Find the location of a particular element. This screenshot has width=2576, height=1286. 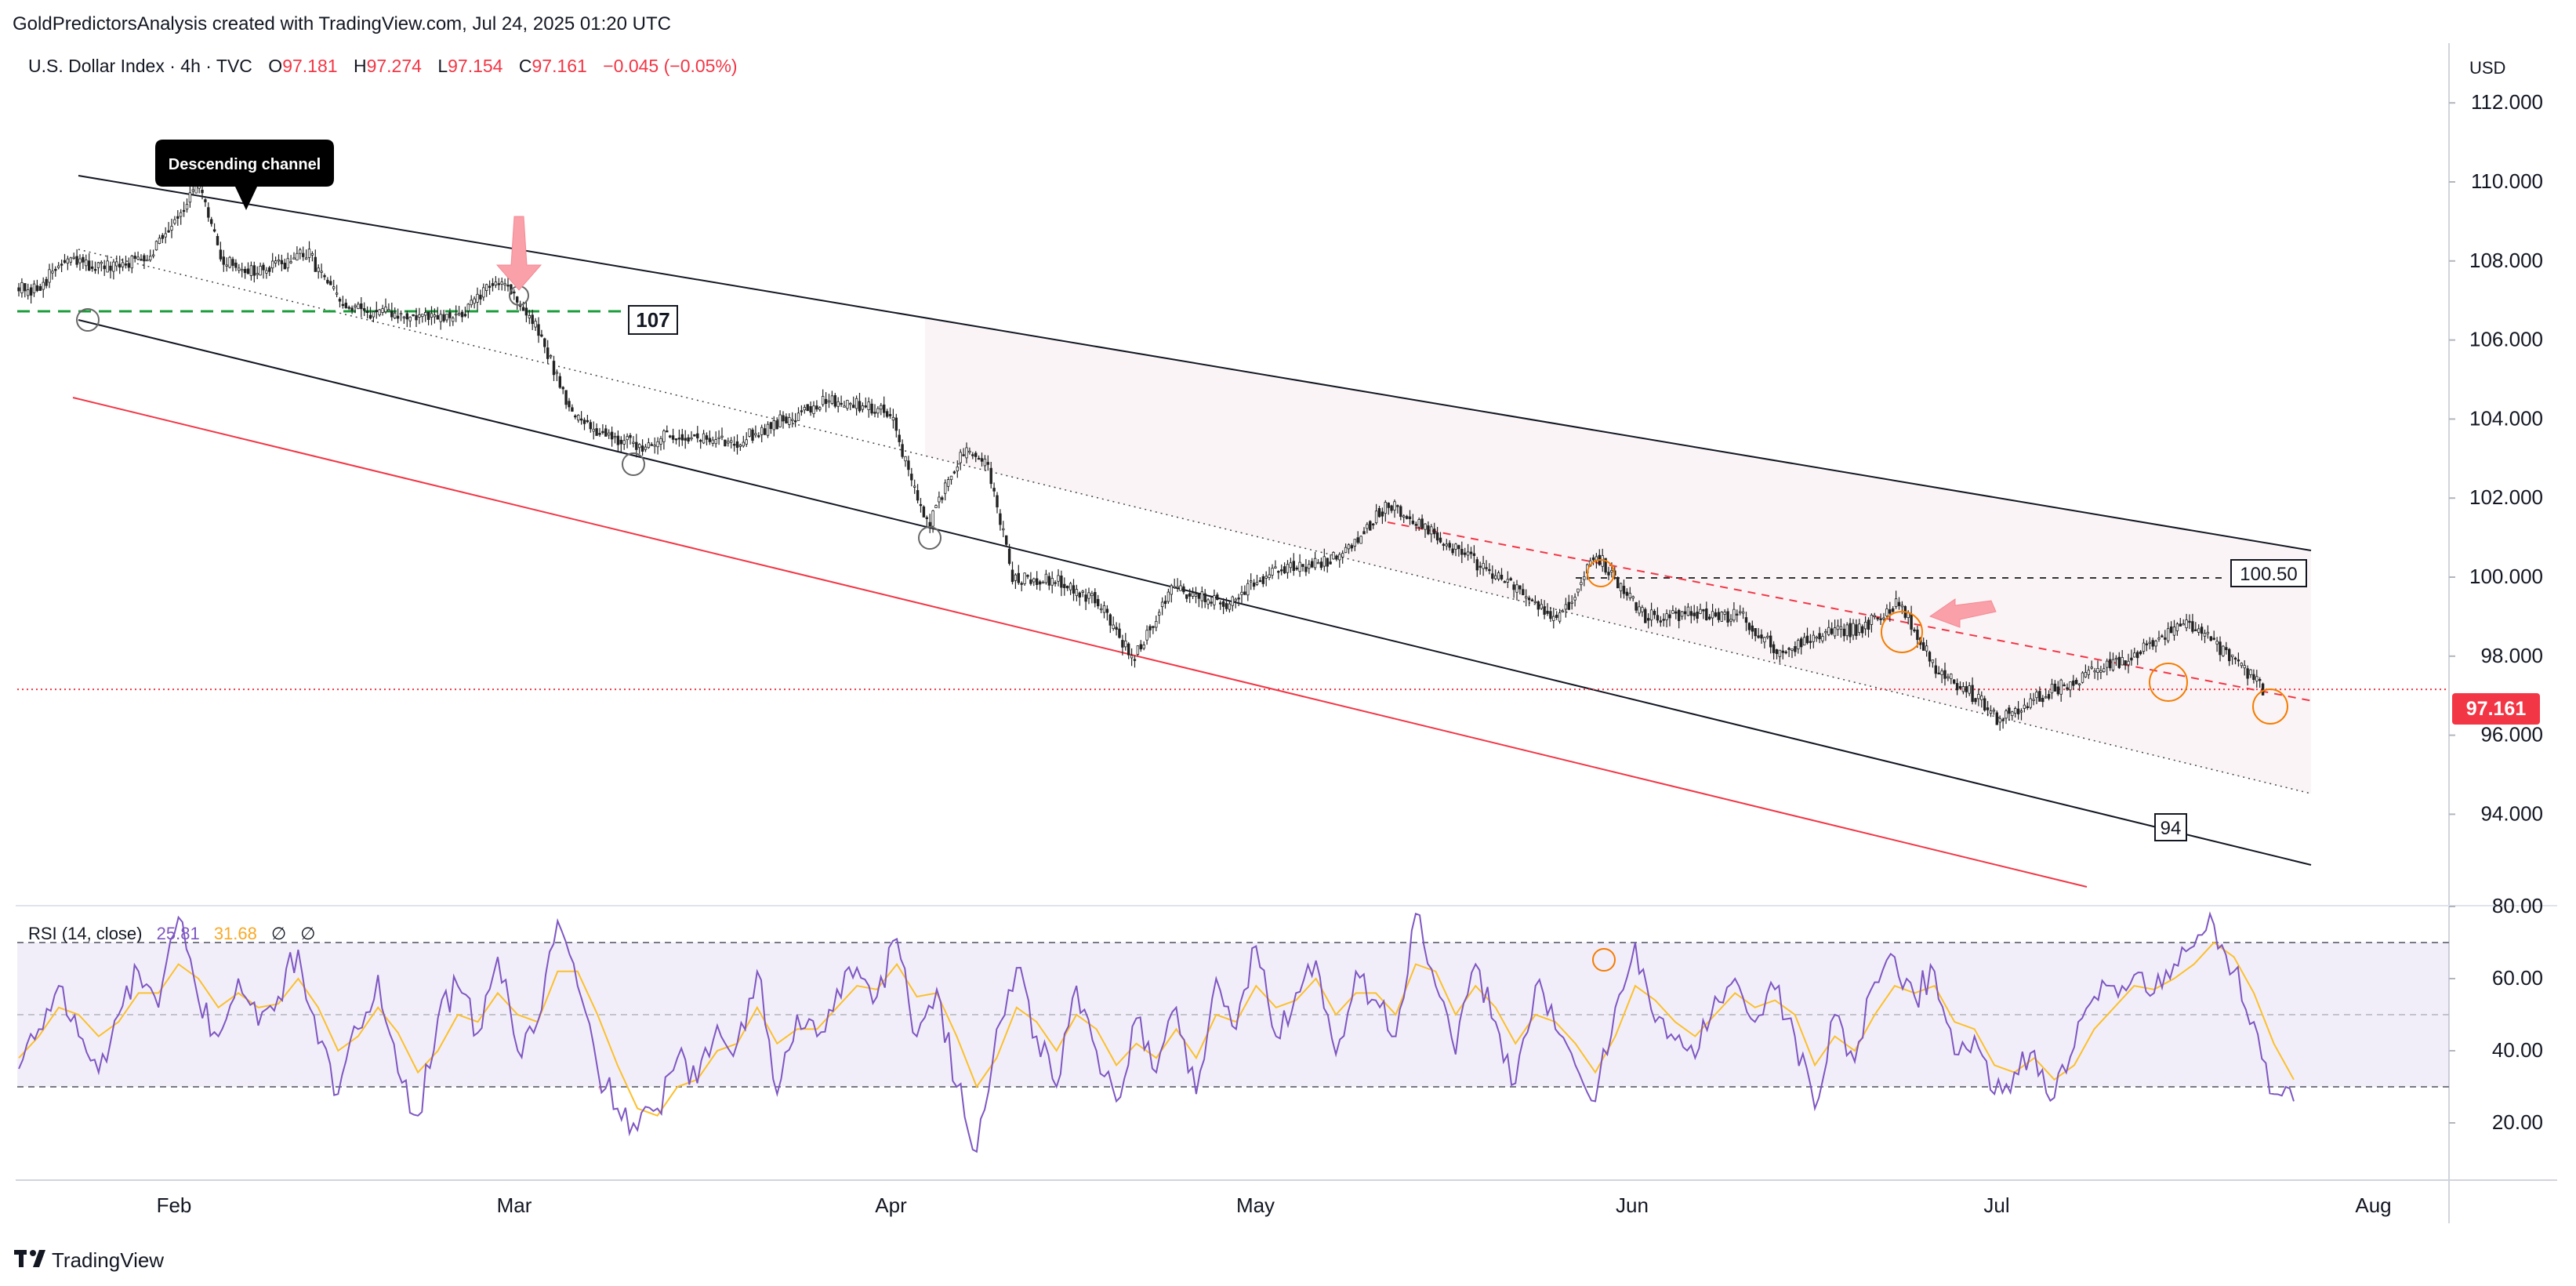

price-tick-label: 96.000 is located at coordinates (2511, 735).